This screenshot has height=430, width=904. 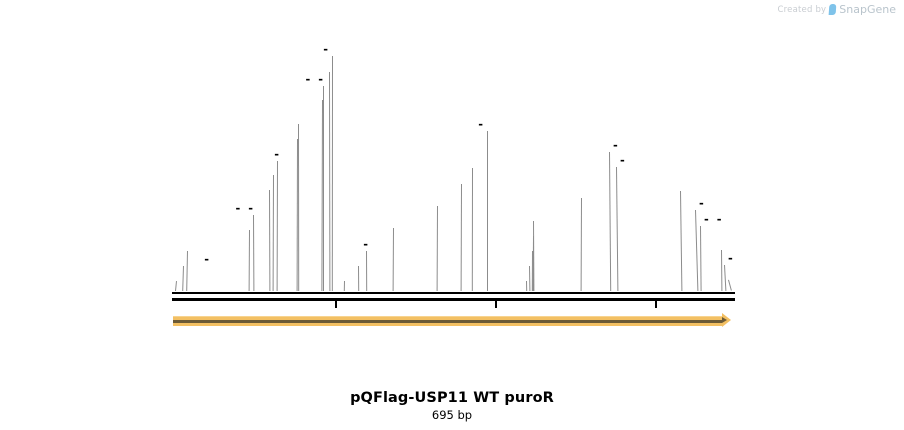 What do you see at coordinates (867, 9) in the screenshot?
I see `watermark-brand: SnapGene` at bounding box center [867, 9].